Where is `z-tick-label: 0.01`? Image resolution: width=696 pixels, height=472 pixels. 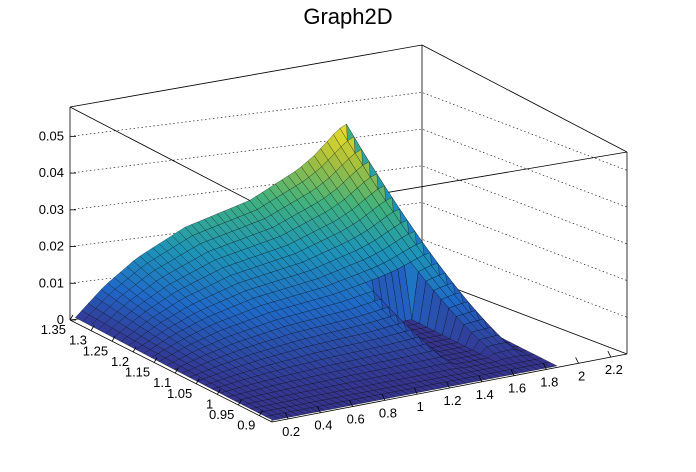
z-tick-label: 0.01 is located at coordinates (51, 282).